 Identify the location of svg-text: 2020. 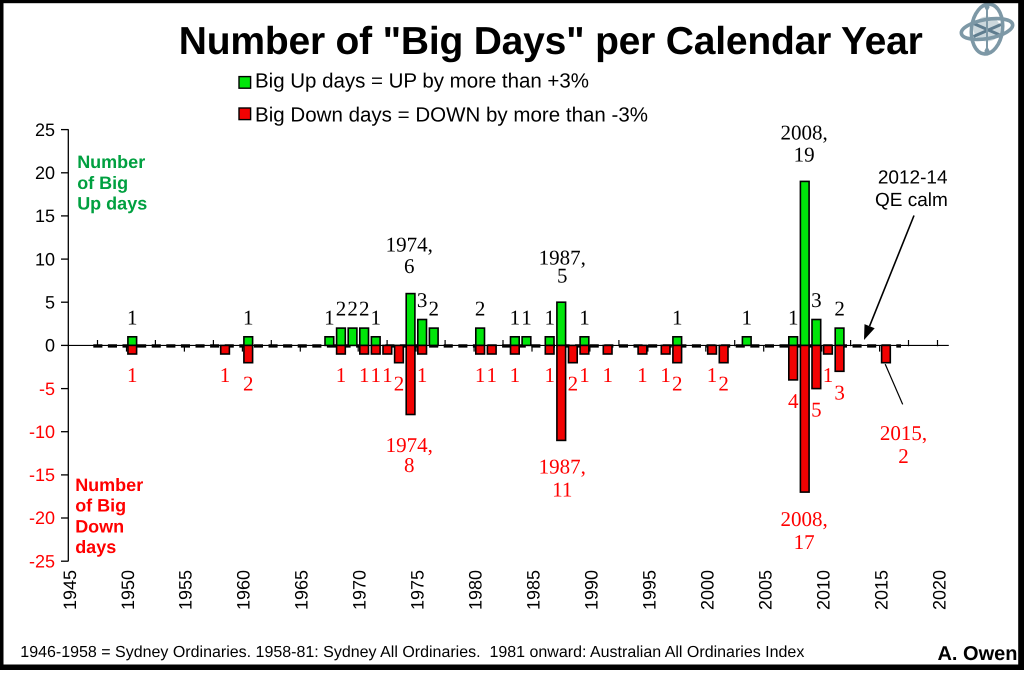
(939, 590).